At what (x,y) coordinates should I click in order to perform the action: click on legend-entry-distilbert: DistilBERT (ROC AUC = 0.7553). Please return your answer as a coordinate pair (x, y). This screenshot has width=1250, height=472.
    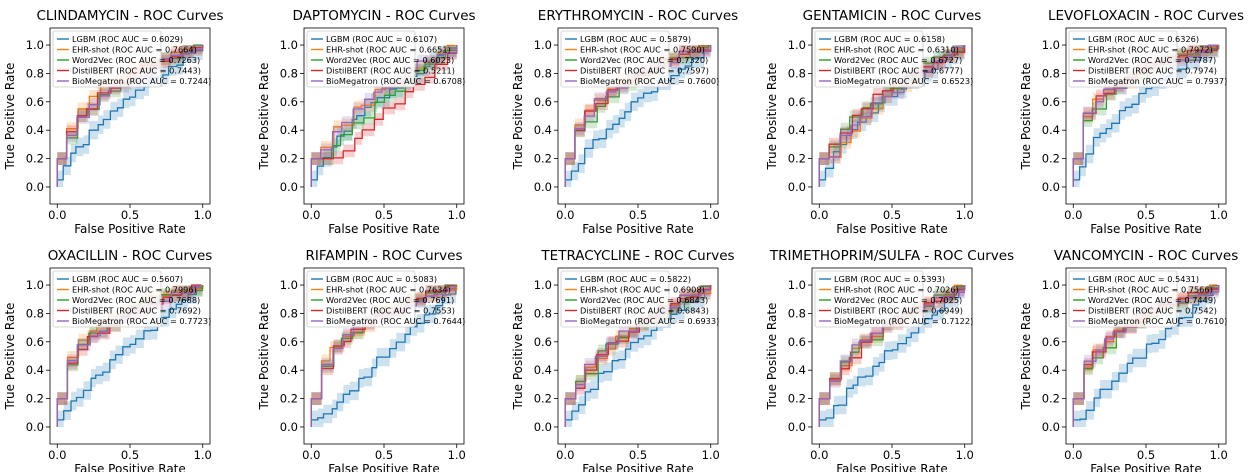
    Looking at the image, I should click on (390, 311).